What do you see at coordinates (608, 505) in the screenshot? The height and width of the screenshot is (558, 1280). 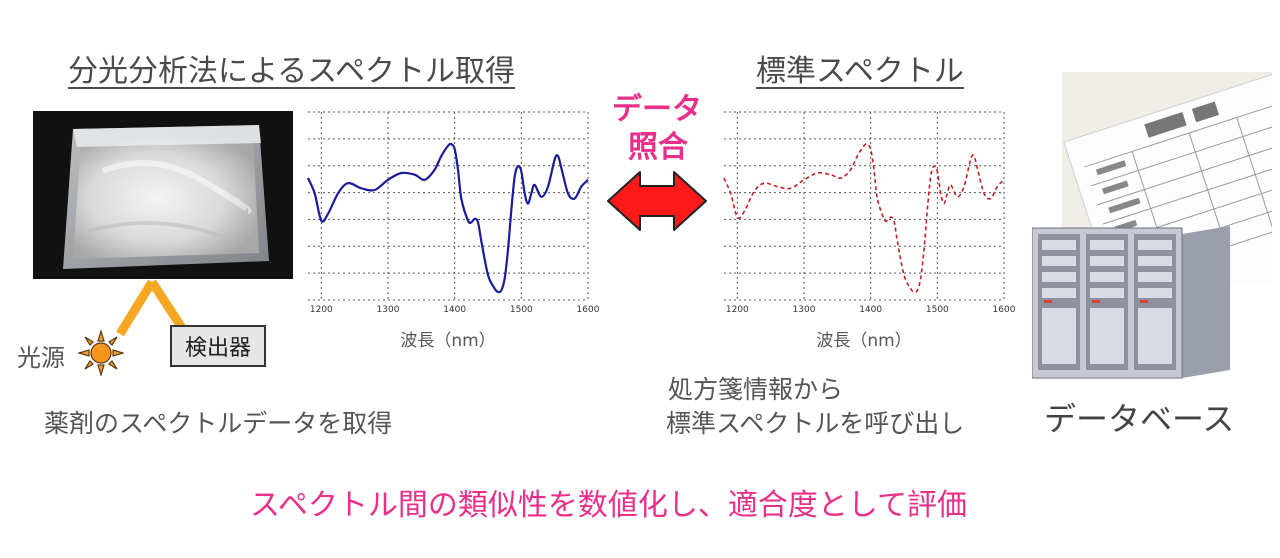 I see `summary-text: スペクトル間の類似性を数値化し、適合度として評価` at bounding box center [608, 505].